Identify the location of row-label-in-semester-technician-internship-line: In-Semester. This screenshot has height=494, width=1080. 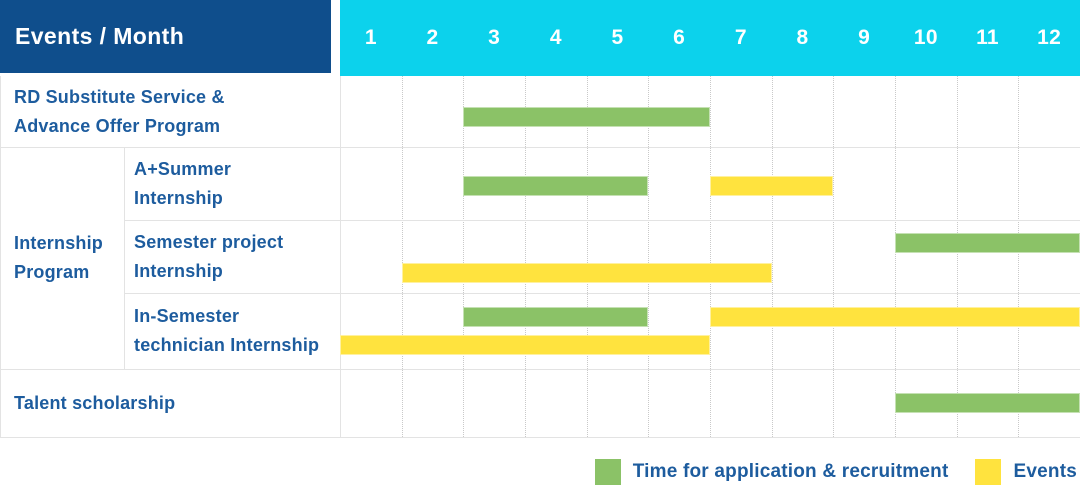
(187, 316).